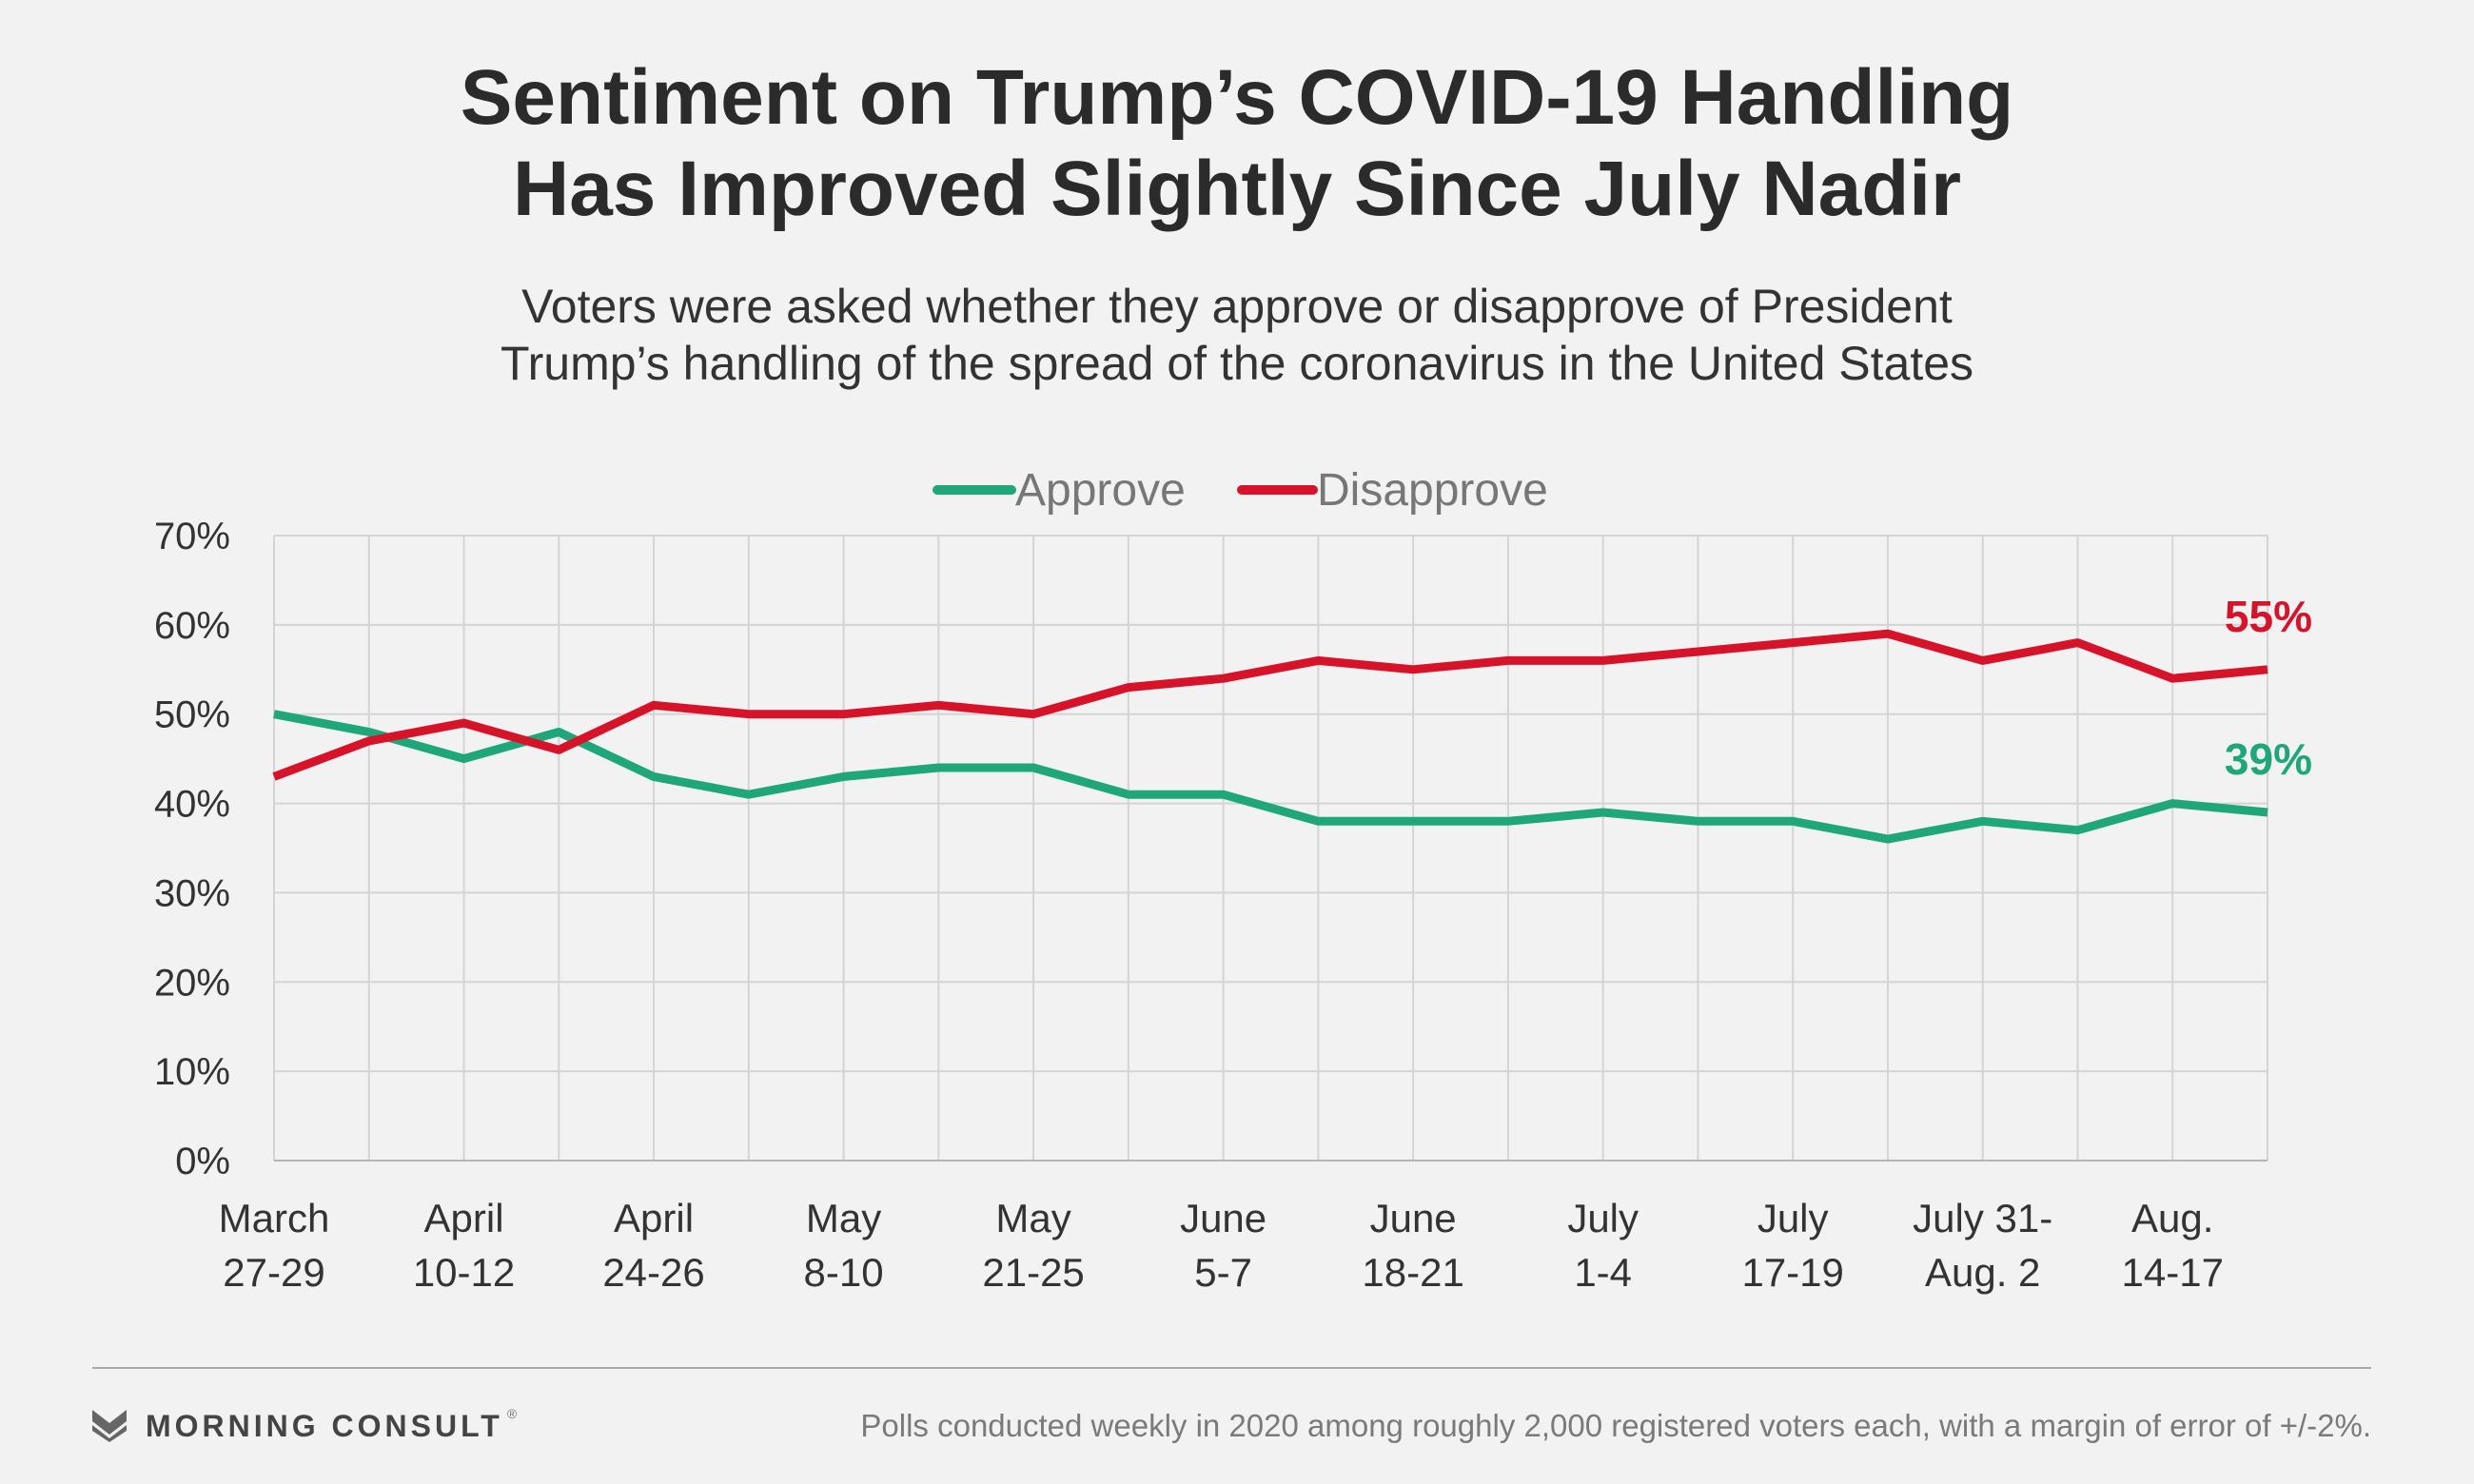  I want to click on x-tick-label: 14-17, so click(2173, 1272).